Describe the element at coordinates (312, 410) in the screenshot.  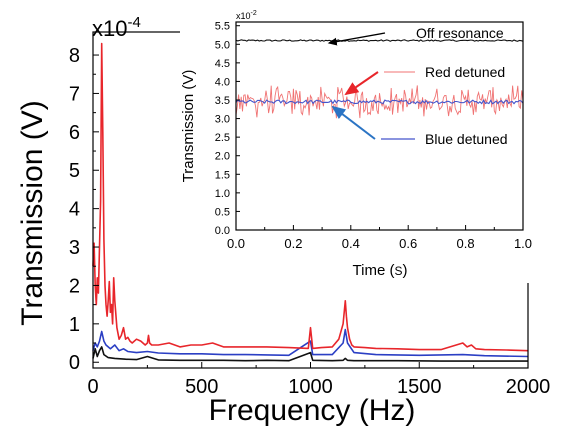
I see `main-x-axis-label: Frequency (Hz)` at that location.